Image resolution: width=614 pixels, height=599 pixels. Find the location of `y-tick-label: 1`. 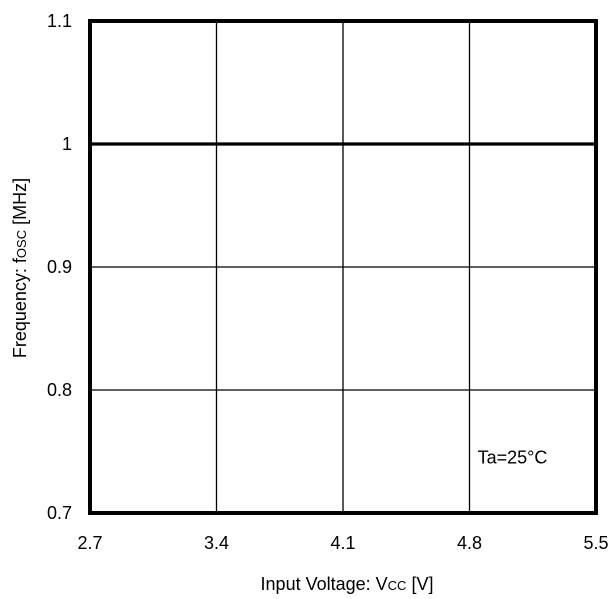

y-tick-label: 1 is located at coordinates (67, 144).